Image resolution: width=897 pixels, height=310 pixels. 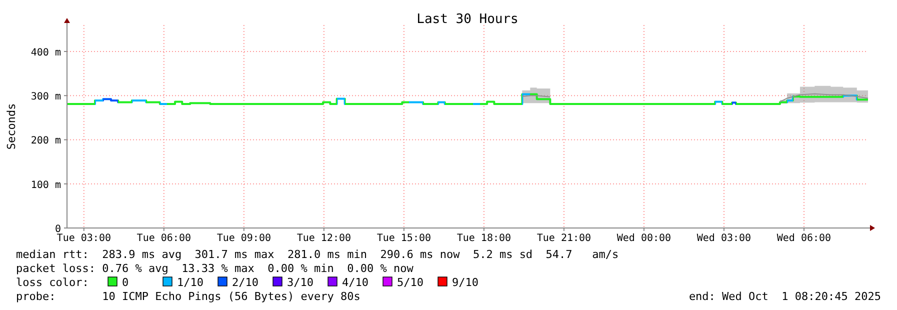 I want to click on legend-label: 1/10, so click(x=190, y=282).